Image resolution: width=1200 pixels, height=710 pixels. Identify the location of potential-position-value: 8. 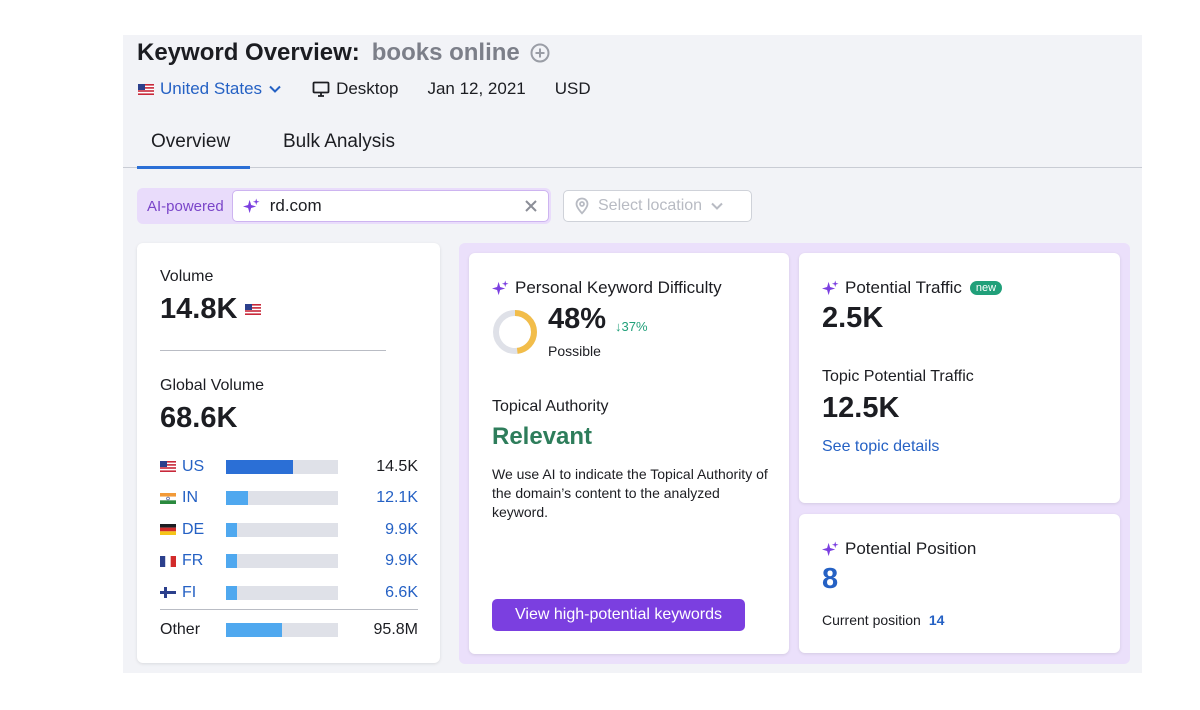
(830, 579).